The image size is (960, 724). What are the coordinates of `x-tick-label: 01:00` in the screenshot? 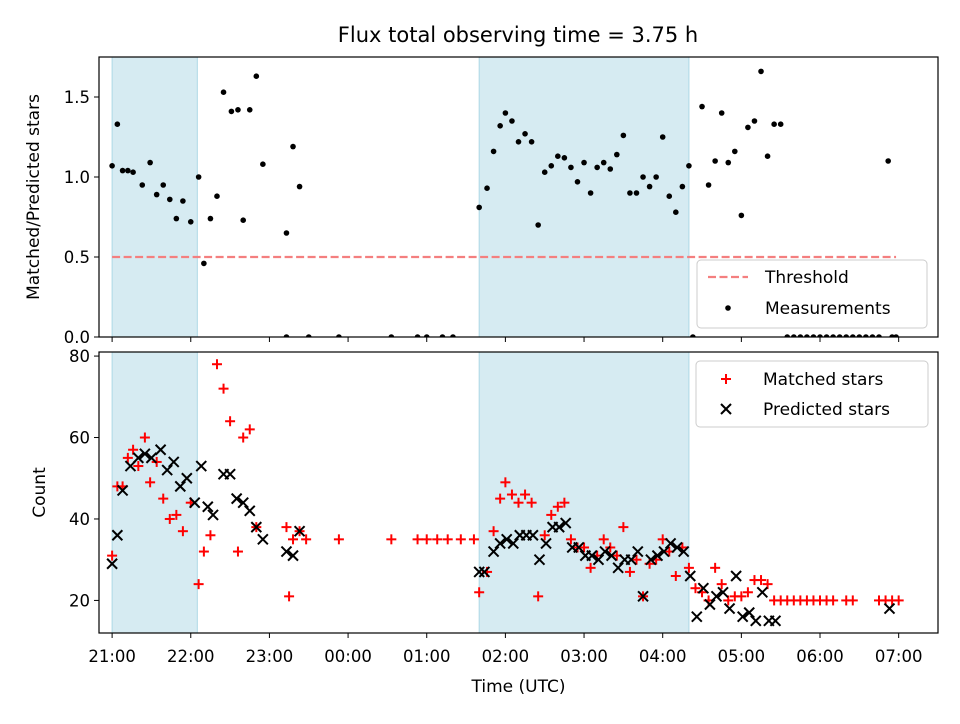 It's located at (427, 656).